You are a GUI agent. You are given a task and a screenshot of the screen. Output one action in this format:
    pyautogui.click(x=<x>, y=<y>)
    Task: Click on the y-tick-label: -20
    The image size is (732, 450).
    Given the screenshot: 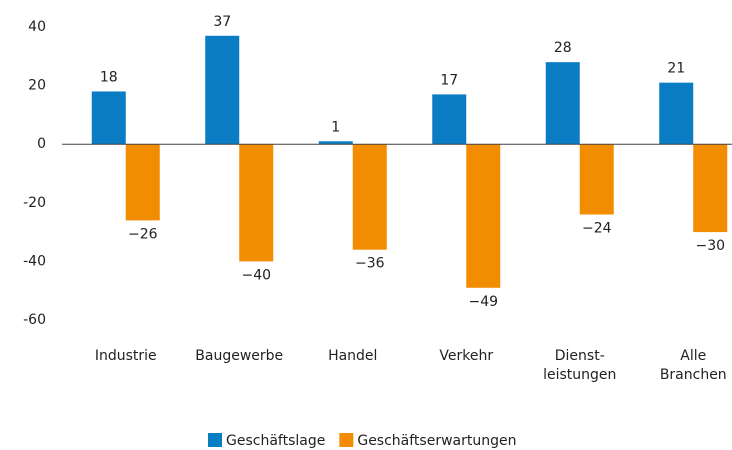 What is the action you would take?
    pyautogui.click(x=34, y=203)
    